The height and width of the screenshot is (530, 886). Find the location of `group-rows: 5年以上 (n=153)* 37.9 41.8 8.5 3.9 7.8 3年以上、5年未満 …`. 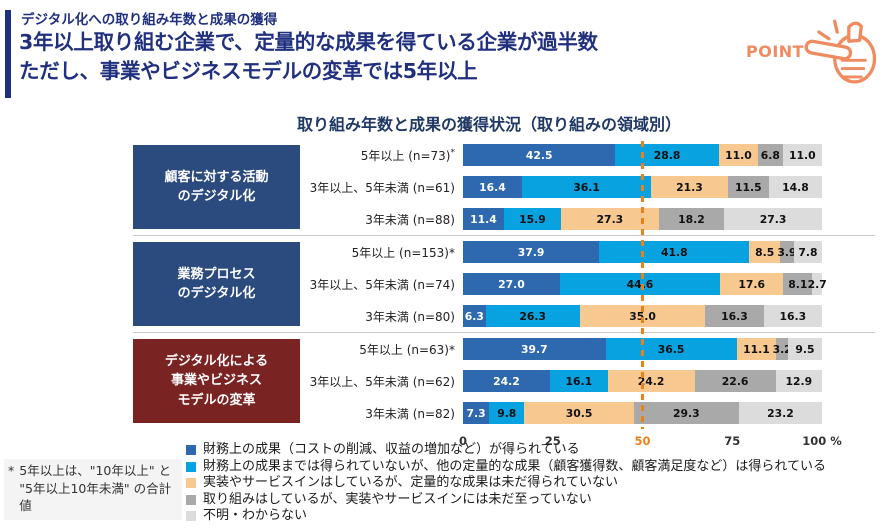

group-rows: 5年以上 (n=153)* 37.9 41.8 8.5 3.9 7.8 3年以上、5年未満 … is located at coordinates (593, 284).